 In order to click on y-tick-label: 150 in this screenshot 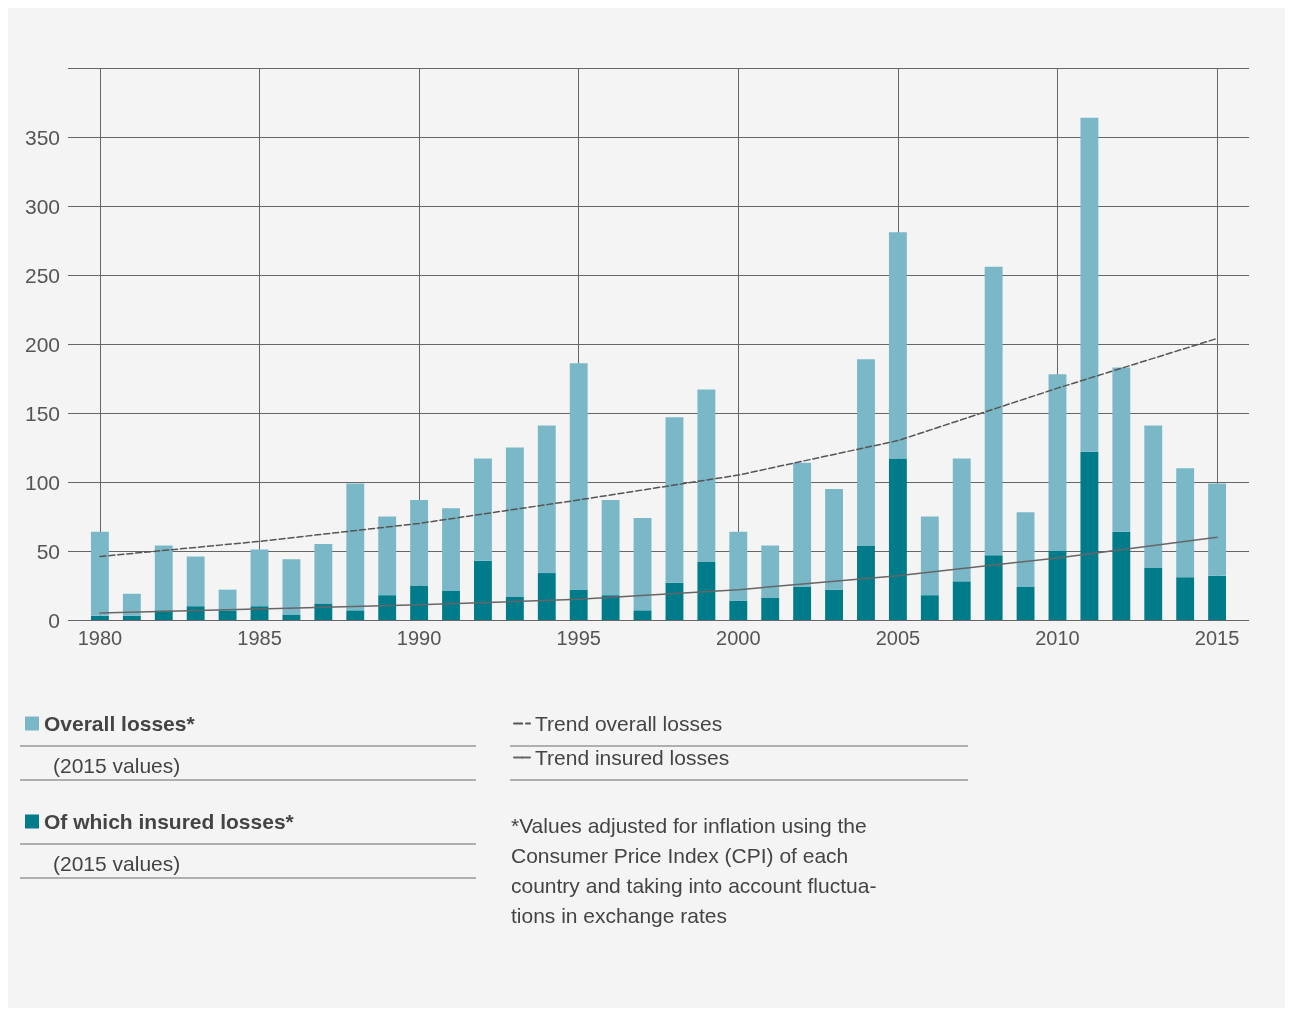, I will do `click(42, 413)`.